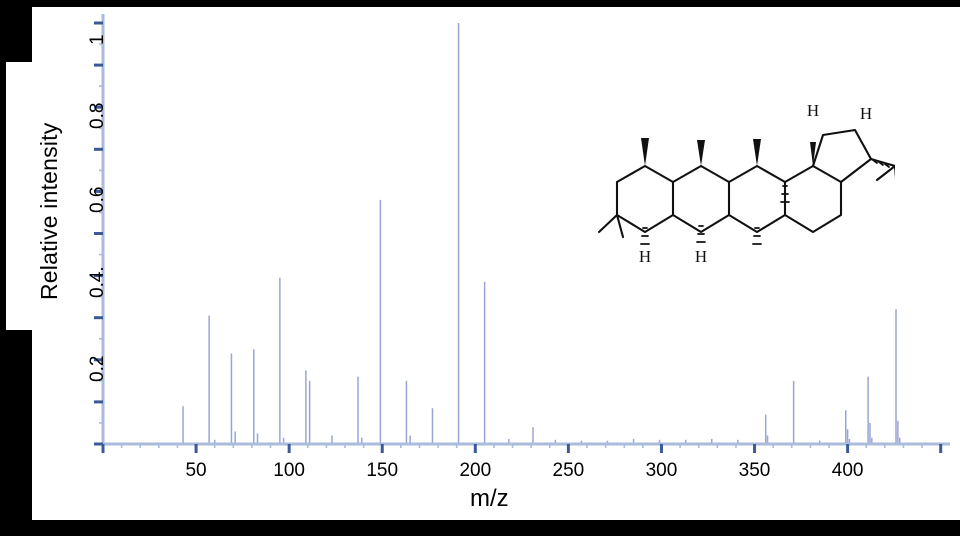 The width and height of the screenshot is (960, 536). I want to click on y-tick-label: 0.8, so click(97, 116).